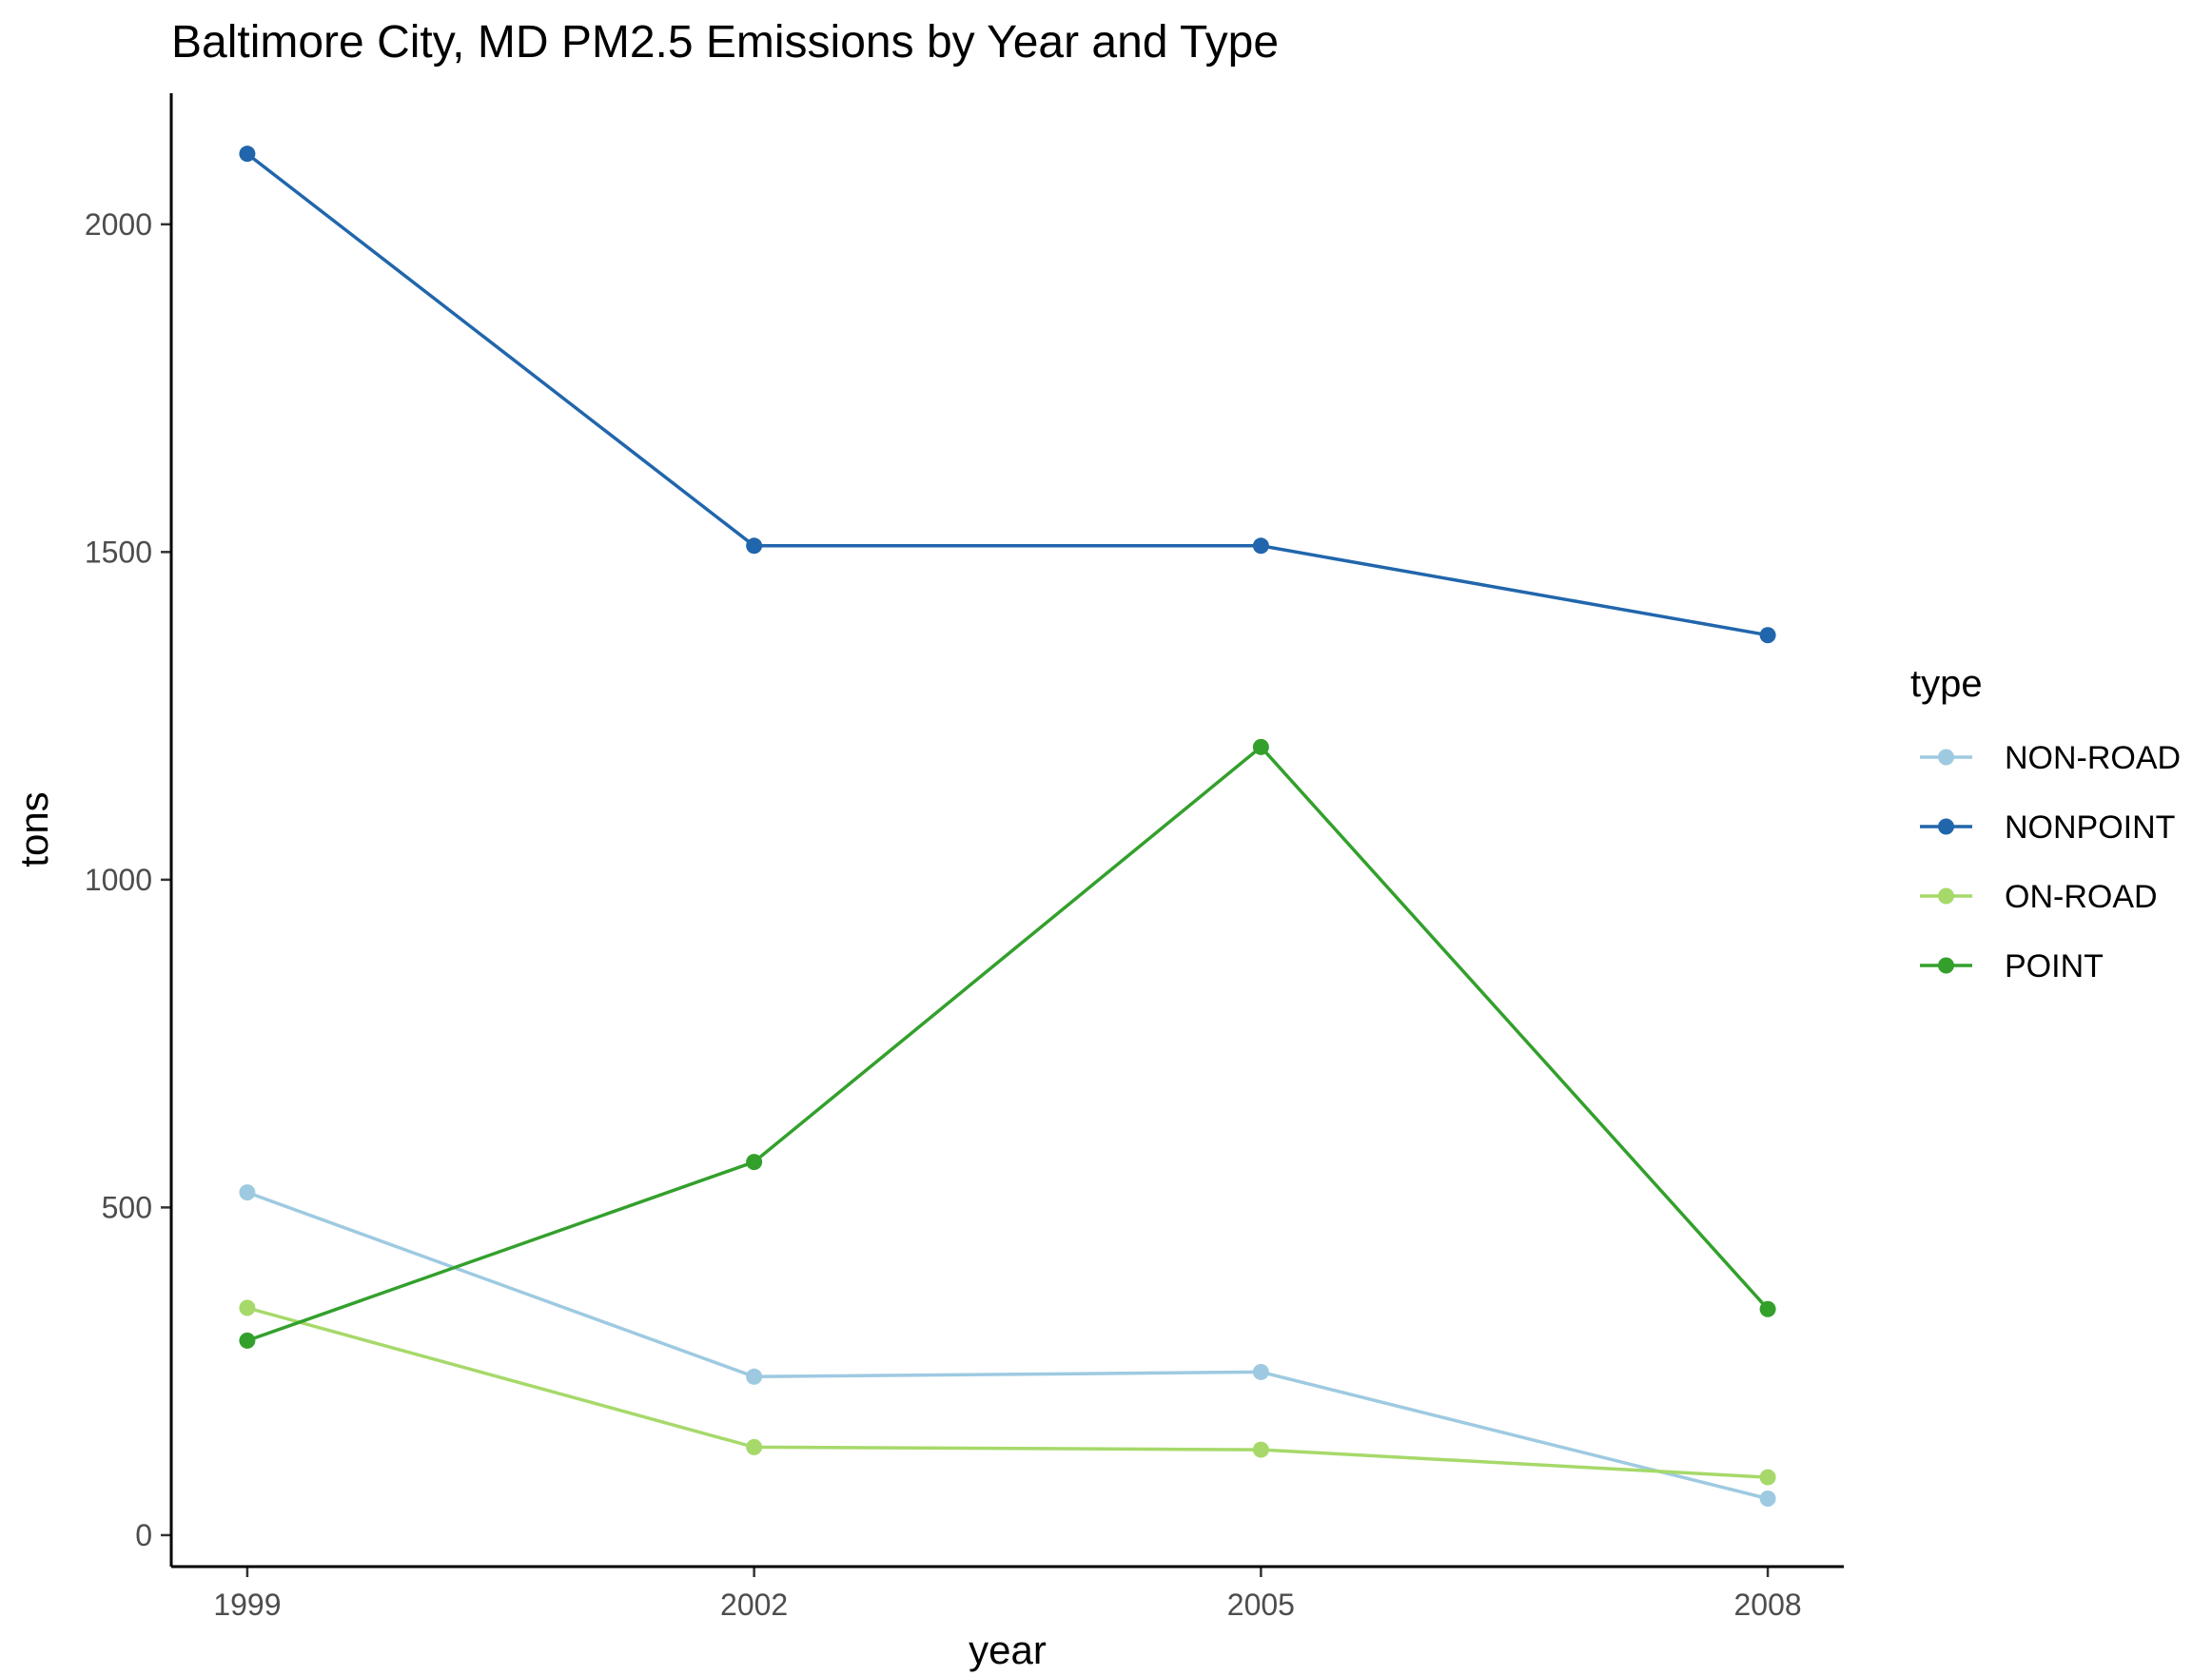 This screenshot has width=2212, height=1676. I want to click on legend-item-point: POINT, so click(2012, 966).